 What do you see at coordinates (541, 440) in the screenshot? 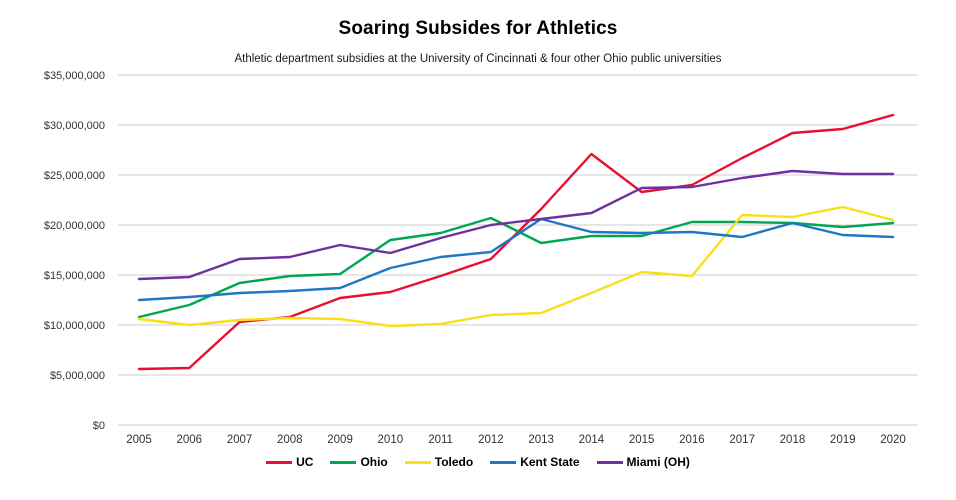
I see `x-axis-tick-label: 2013` at bounding box center [541, 440].